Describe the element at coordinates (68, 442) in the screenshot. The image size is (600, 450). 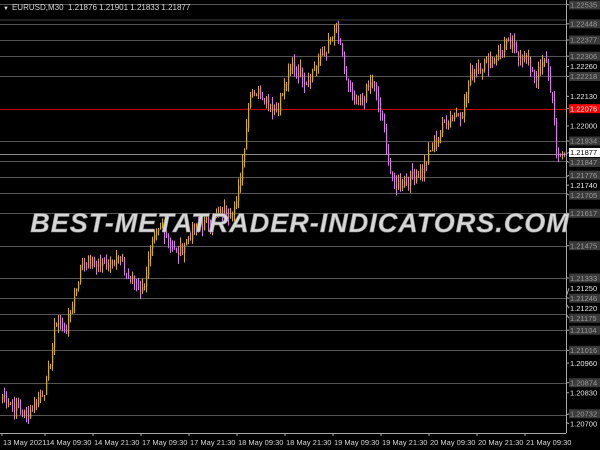
I see `time-label: 14 May 09:30` at that location.